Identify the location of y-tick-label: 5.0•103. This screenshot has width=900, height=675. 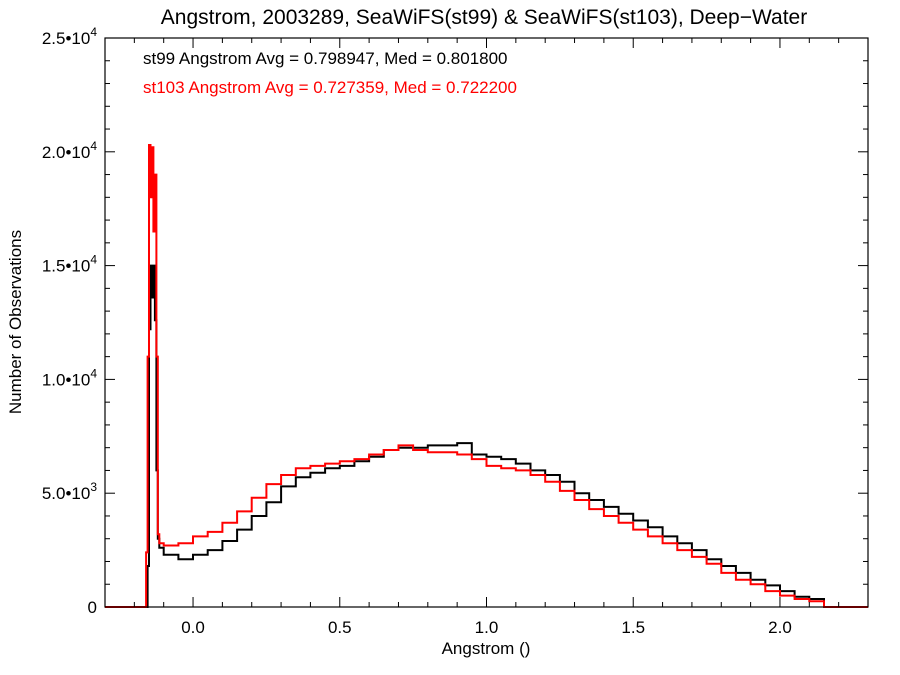
(70, 491).